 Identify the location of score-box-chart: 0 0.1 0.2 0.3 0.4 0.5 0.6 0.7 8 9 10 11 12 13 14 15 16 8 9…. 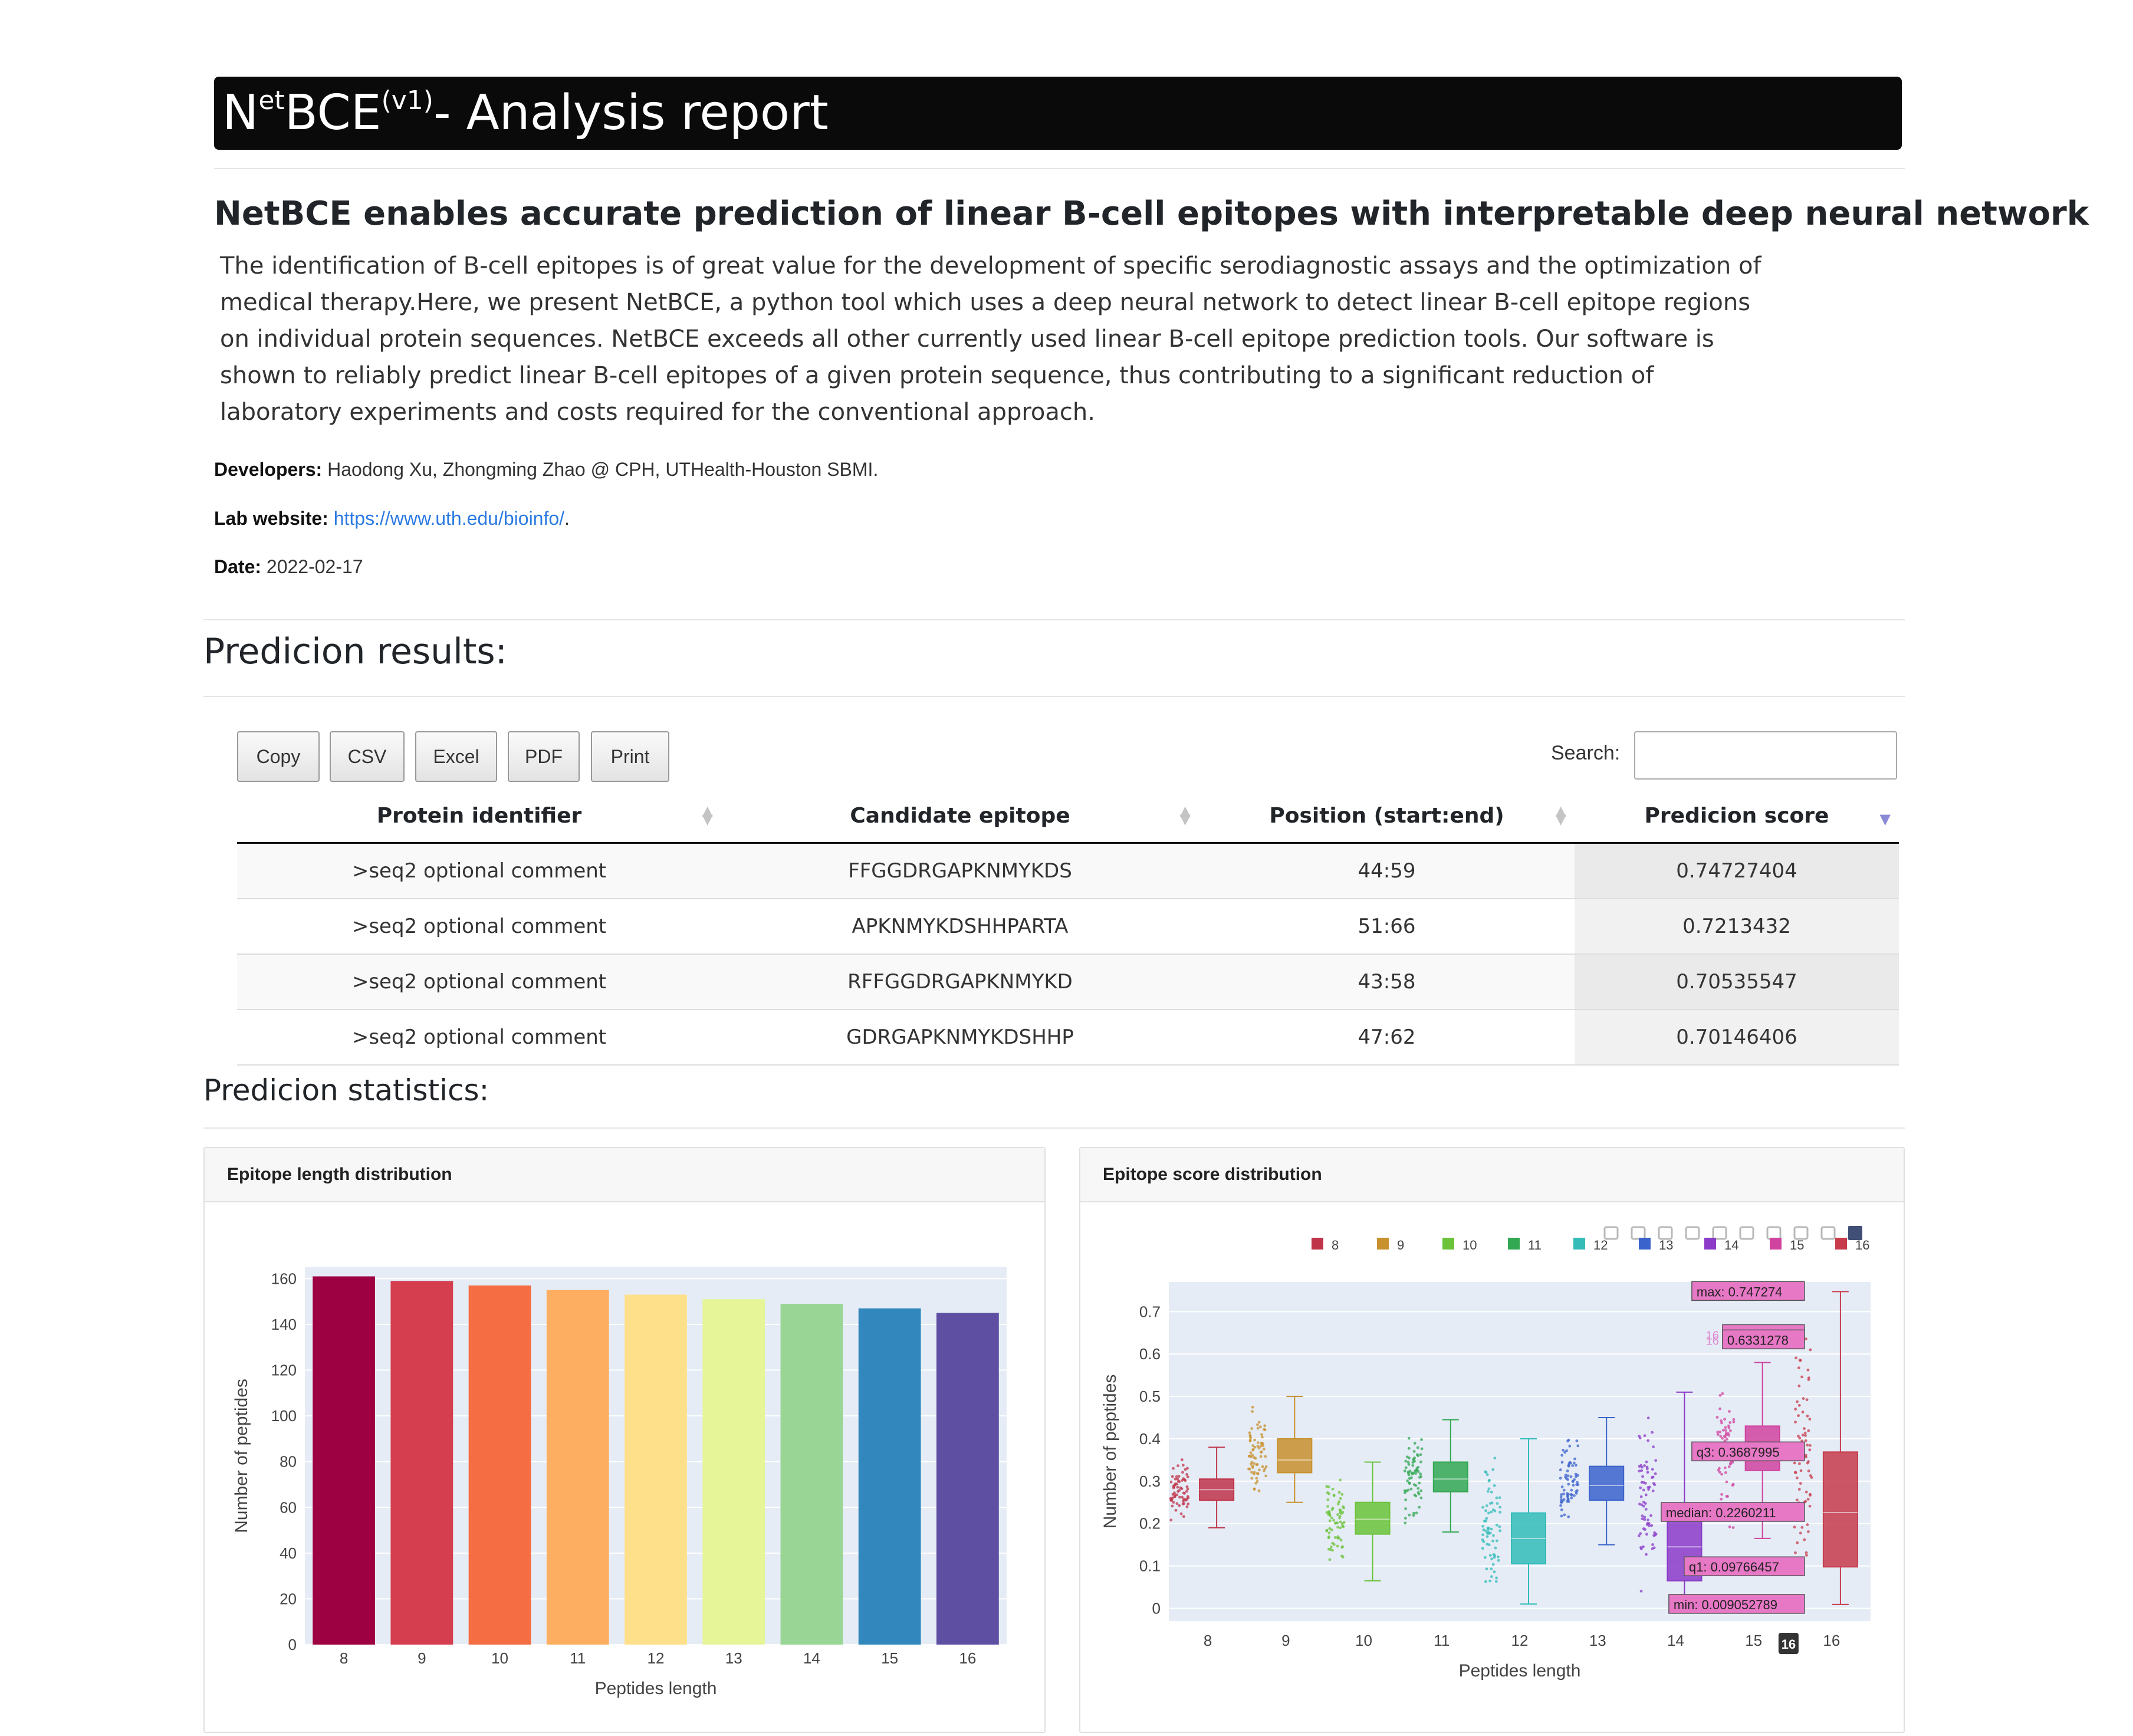
(1492, 1467).